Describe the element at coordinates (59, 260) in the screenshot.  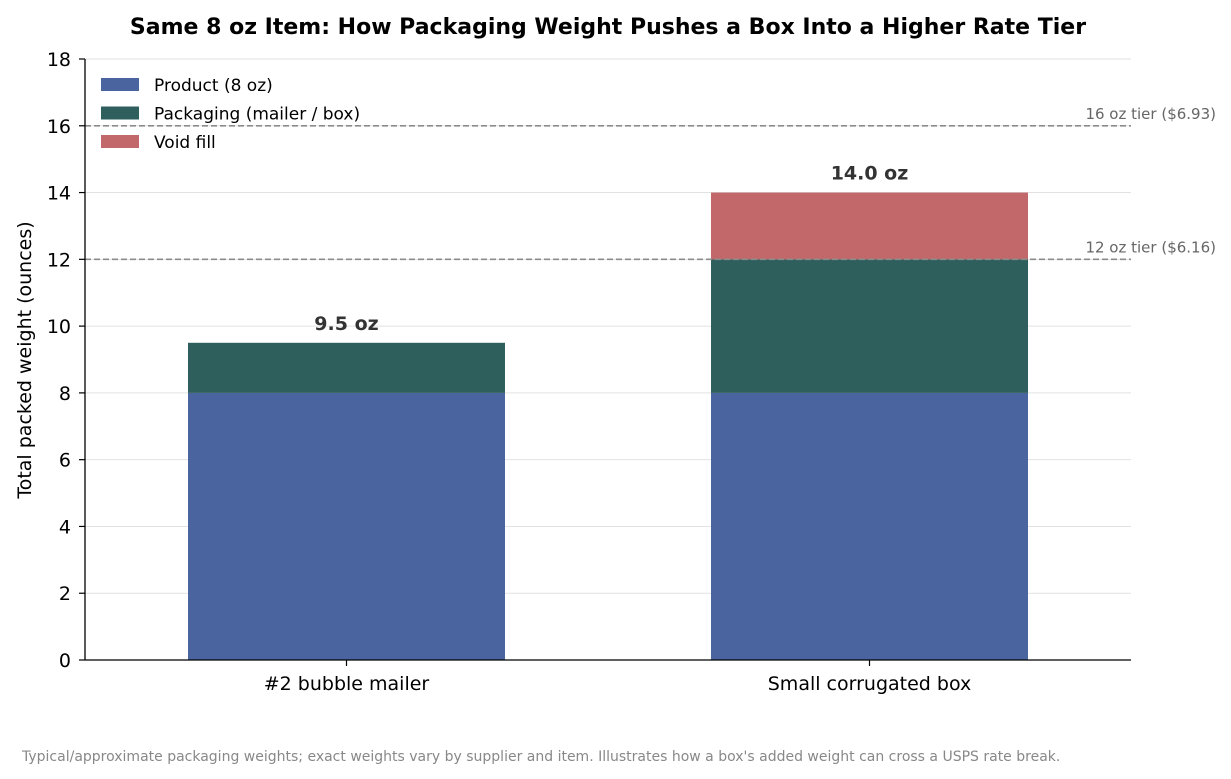
I see `y-tick-label: 12` at that location.